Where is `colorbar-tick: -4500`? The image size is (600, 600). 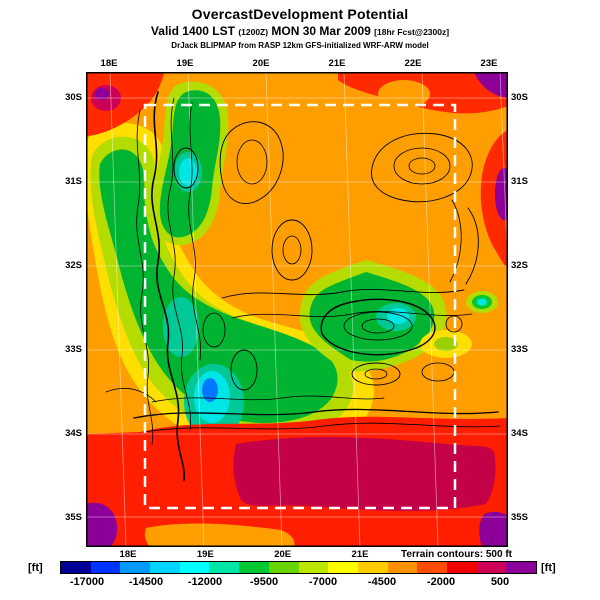
colorbar-tick: -4500 is located at coordinates (382, 582).